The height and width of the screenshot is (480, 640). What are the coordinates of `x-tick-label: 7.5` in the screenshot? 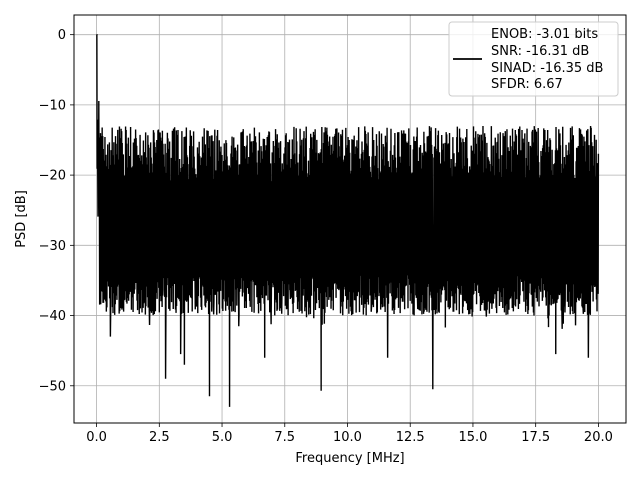 It's located at (284, 437).